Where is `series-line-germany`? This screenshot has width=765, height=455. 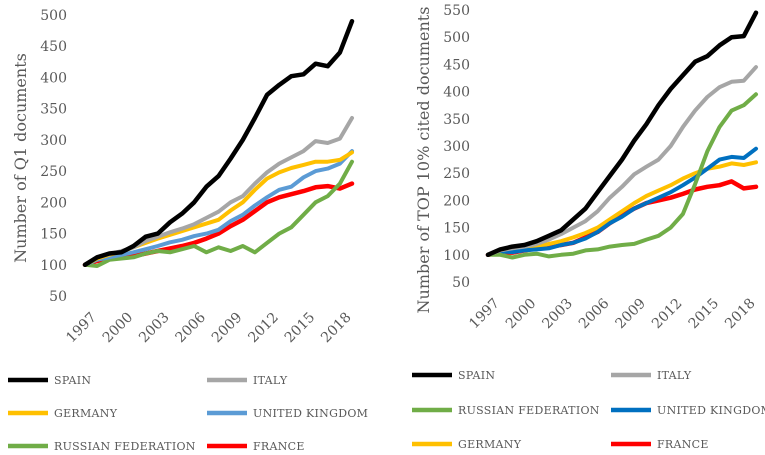
series-line-germany is located at coordinates (622, 208).